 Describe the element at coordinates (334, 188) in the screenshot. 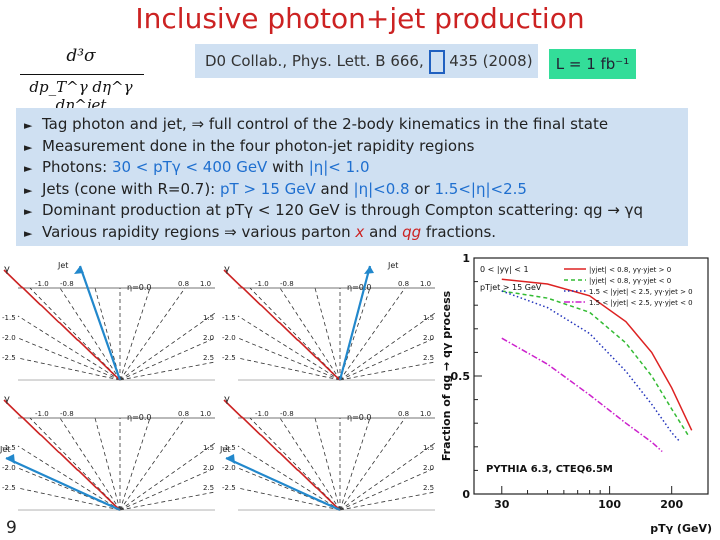

I see `bullet-text: and` at that location.